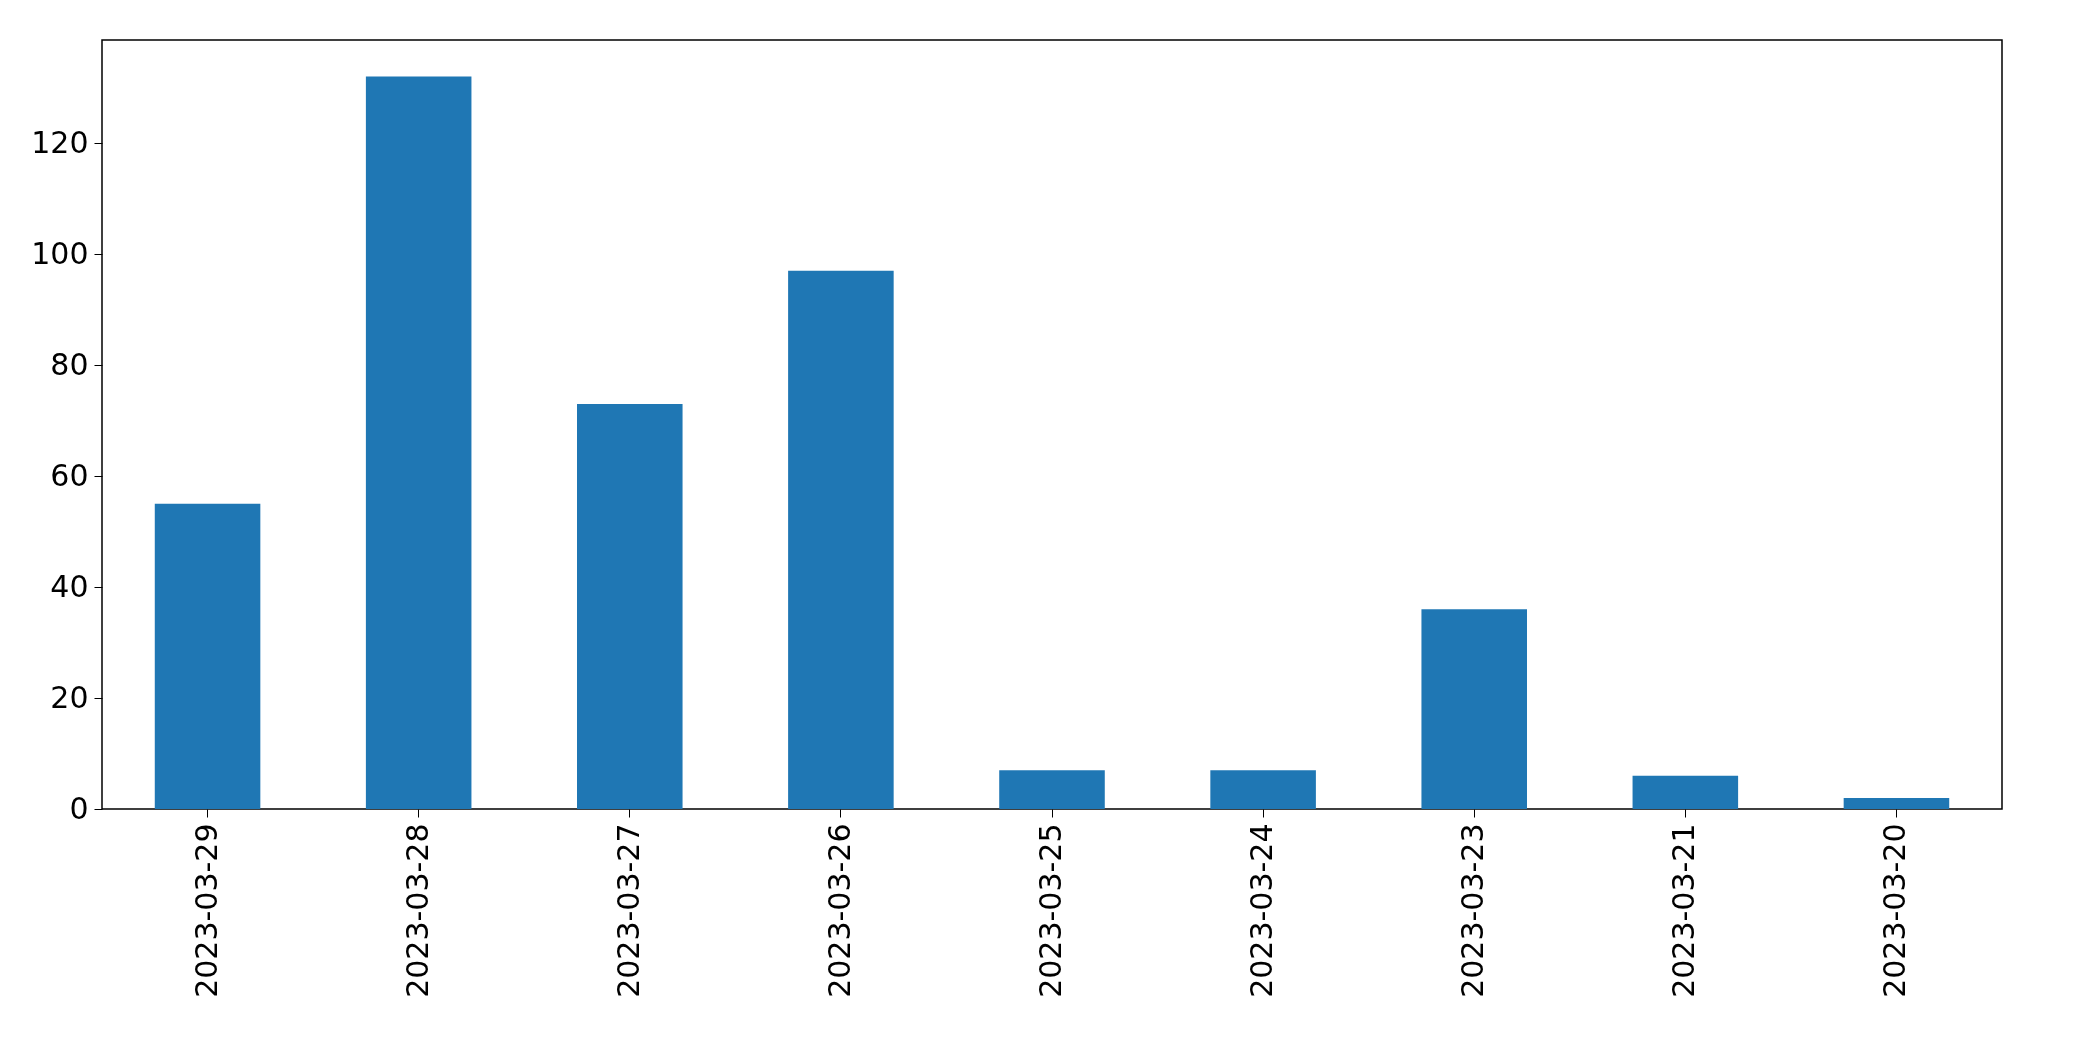  Describe the element at coordinates (628, 910) in the screenshot. I see `x-tick-label: 2023-03-27` at that location.